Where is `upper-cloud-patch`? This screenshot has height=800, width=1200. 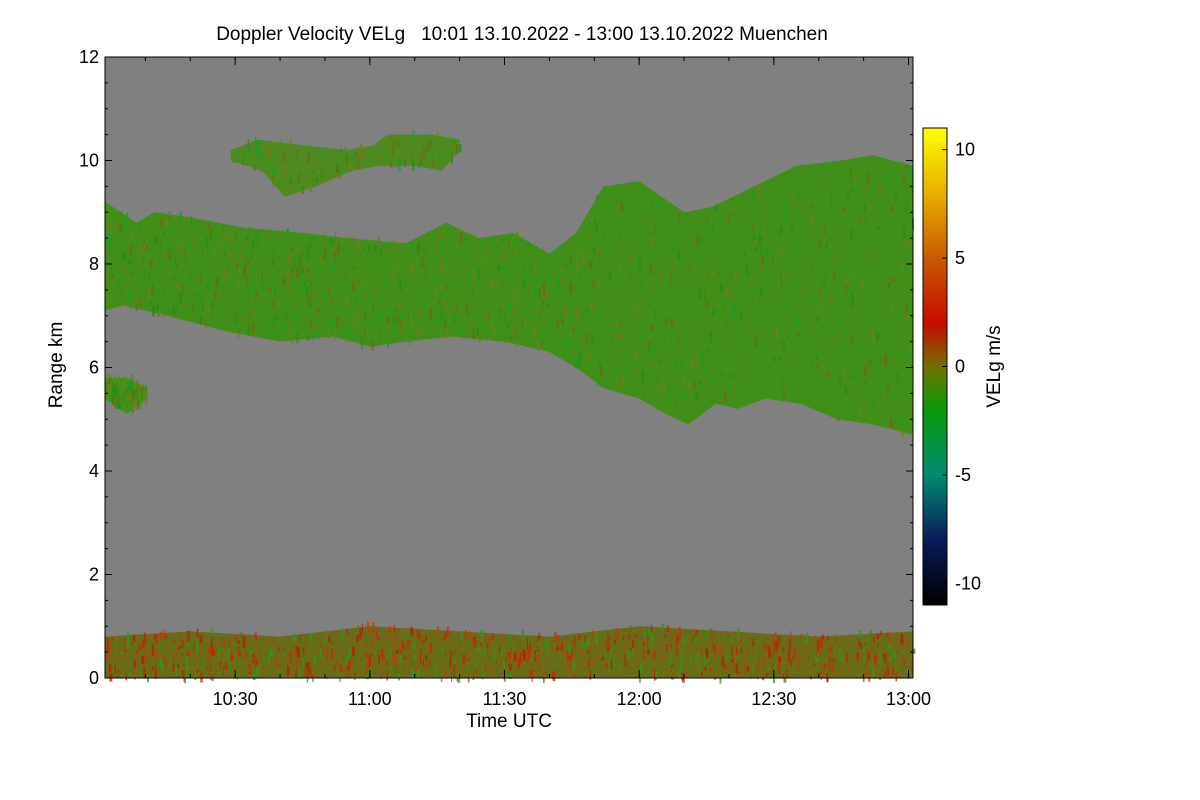
upper-cloud-patch is located at coordinates (345, 165).